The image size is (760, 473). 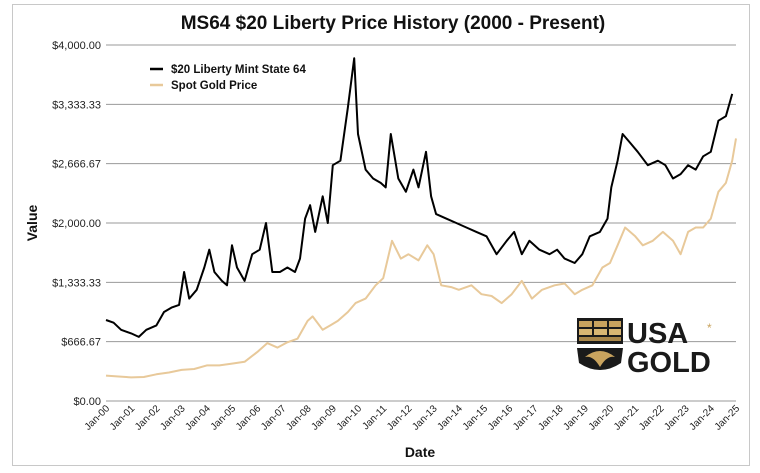 What do you see at coordinates (214, 86) in the screenshot?
I see `legend-label-spot-gold: Spot Gold Price` at bounding box center [214, 86].